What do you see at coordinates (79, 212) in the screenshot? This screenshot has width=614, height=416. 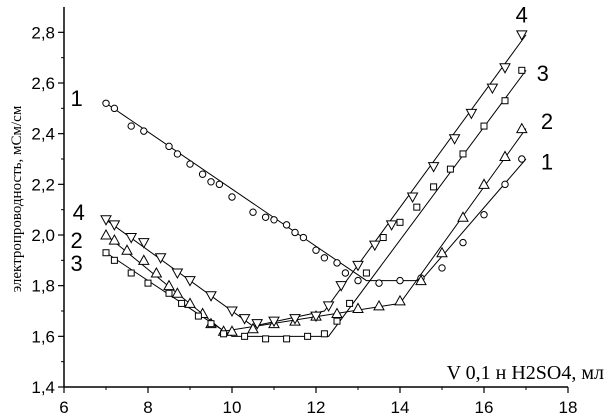 I see `series-number-label: 4` at bounding box center [79, 212].